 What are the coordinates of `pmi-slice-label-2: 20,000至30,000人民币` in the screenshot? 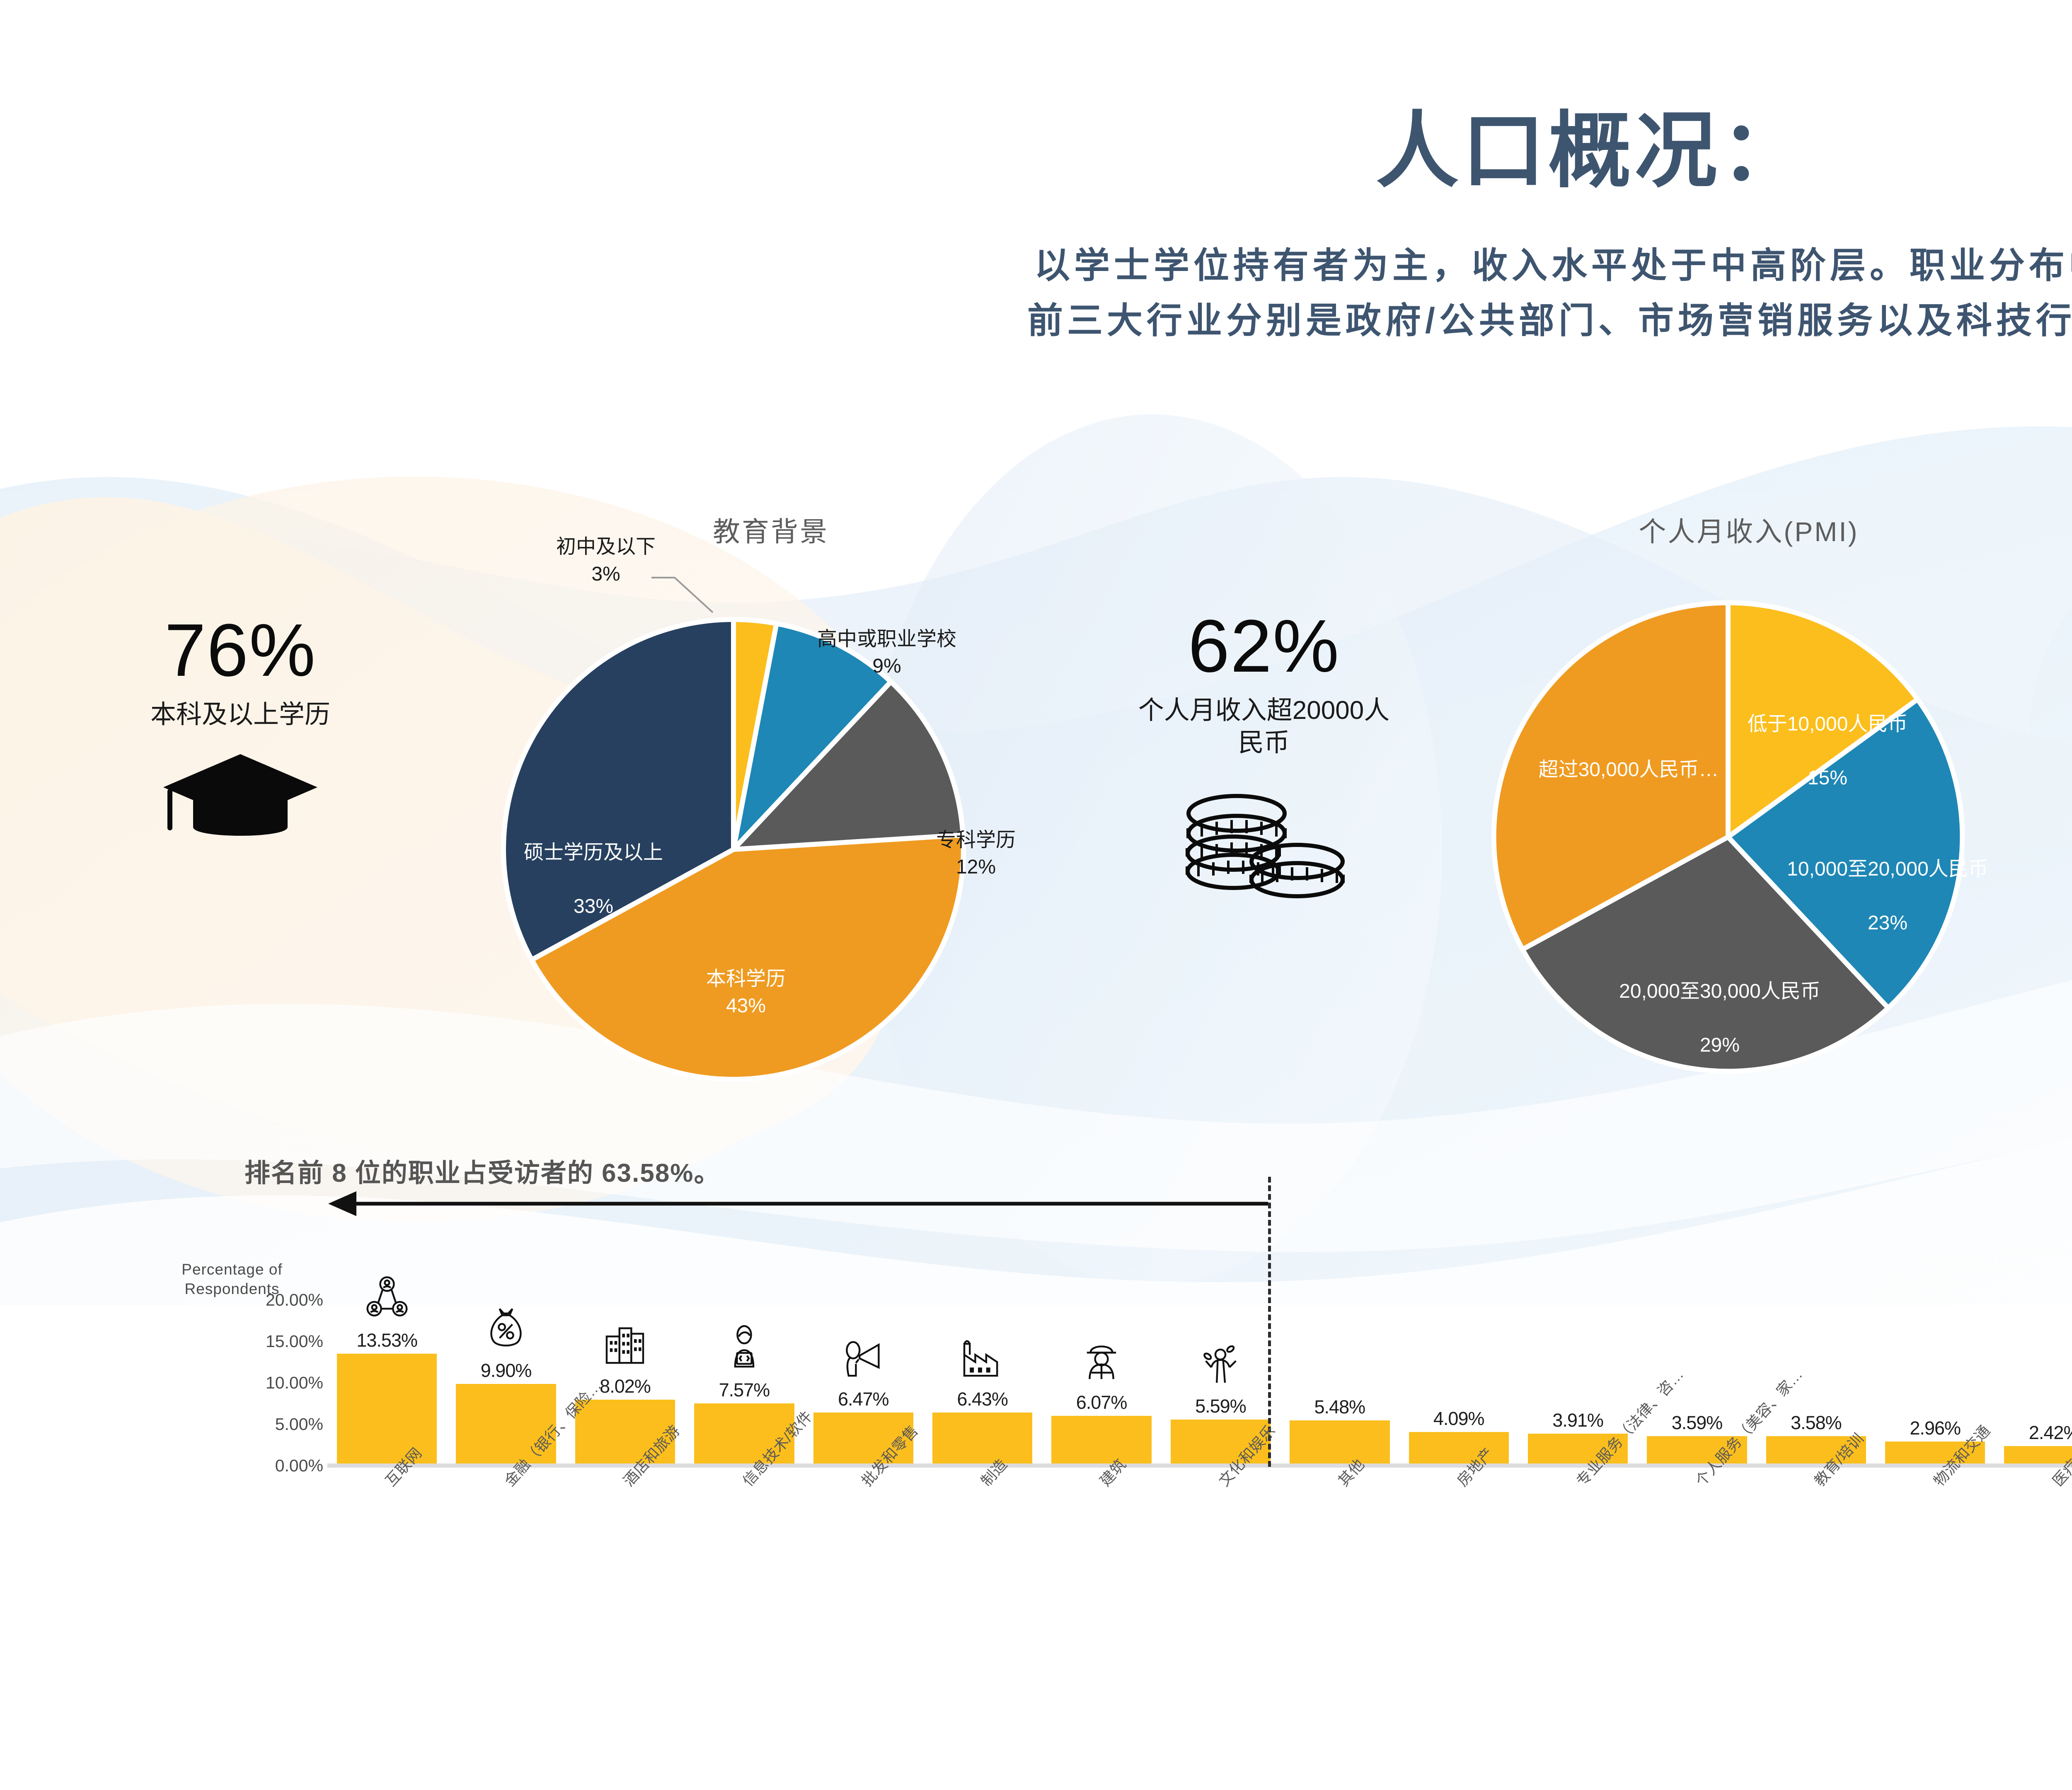 It's located at (1719, 991).